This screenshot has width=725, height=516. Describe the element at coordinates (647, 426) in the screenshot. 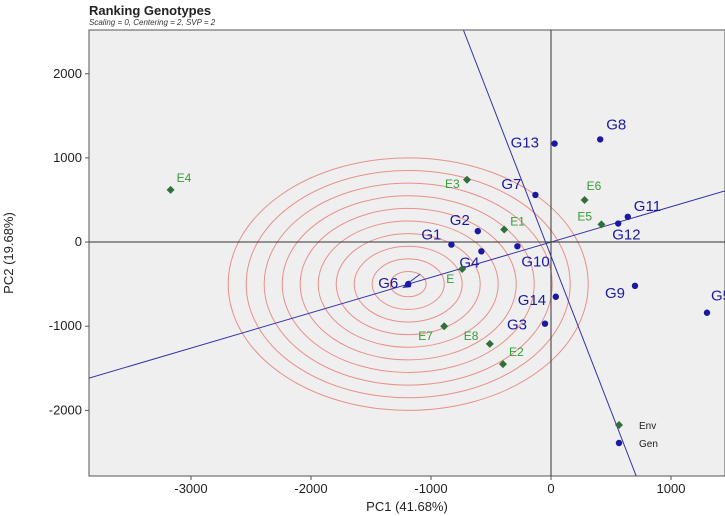

I see `legend-env-label: Env` at that location.